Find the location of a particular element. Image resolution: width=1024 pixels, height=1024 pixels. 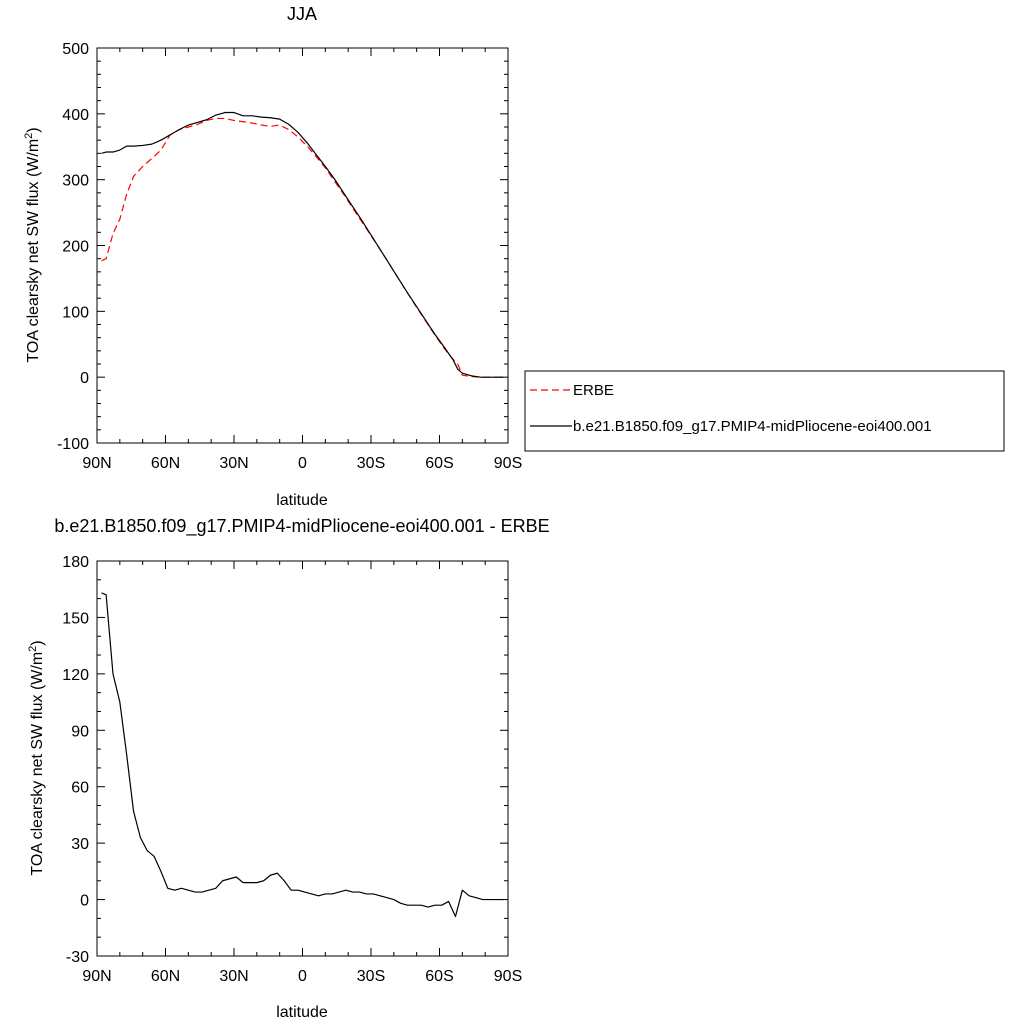

top-plot-y-tick-label: 100 is located at coordinates (75, 312).